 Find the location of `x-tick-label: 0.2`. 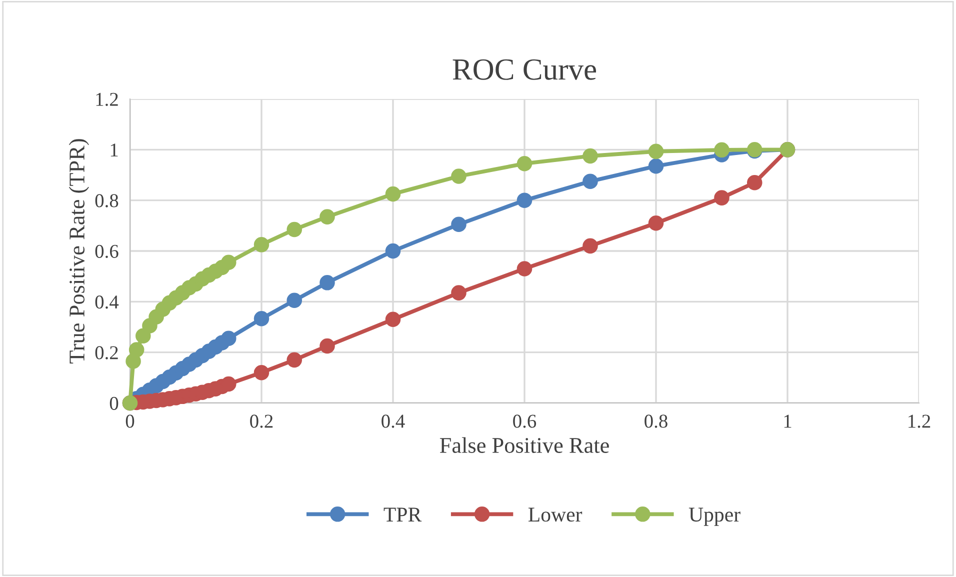

x-tick-label: 0.2 is located at coordinates (261, 421).